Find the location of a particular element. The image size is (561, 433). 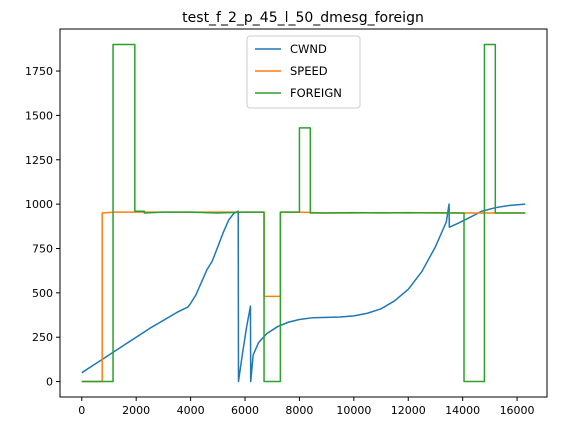

x-tick-label: 10000 is located at coordinates (353, 410).